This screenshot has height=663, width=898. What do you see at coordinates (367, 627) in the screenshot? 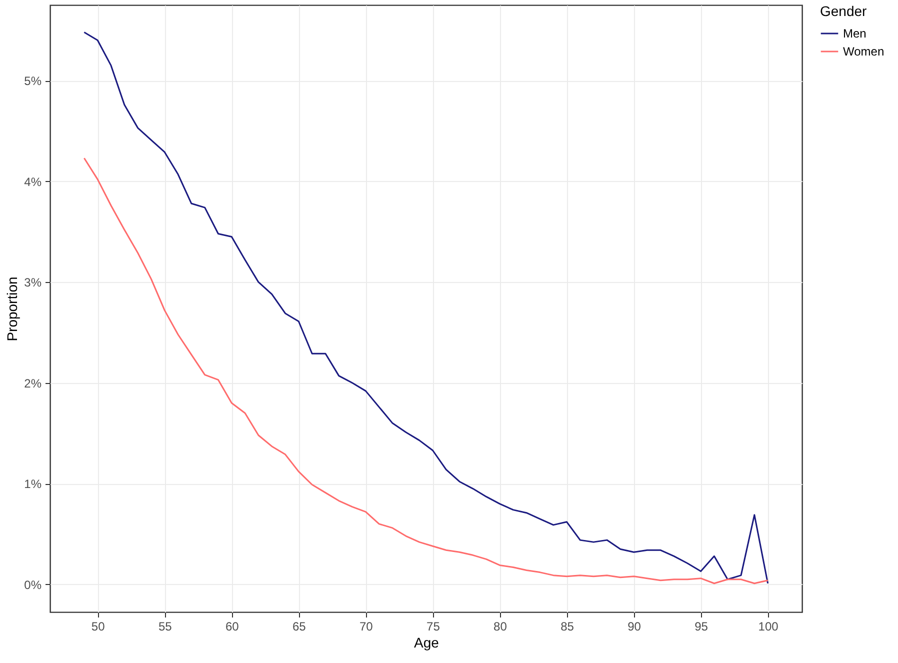
I see `x-tick-label: 70` at bounding box center [367, 627].